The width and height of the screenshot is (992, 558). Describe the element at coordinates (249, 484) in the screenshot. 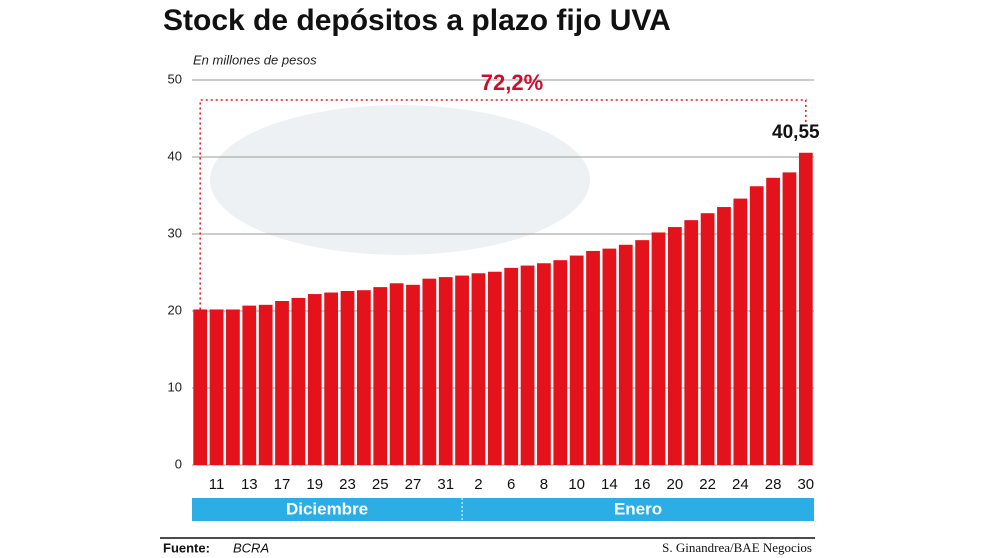

I see `x-tick-label: 13` at that location.